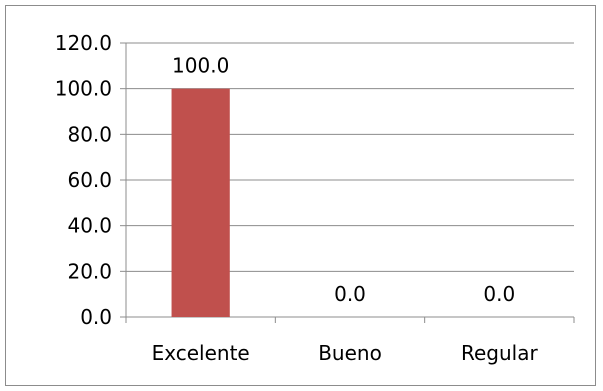 The height and width of the screenshot is (391, 603). I want to click on x-category-label: Excelente, so click(201, 353).